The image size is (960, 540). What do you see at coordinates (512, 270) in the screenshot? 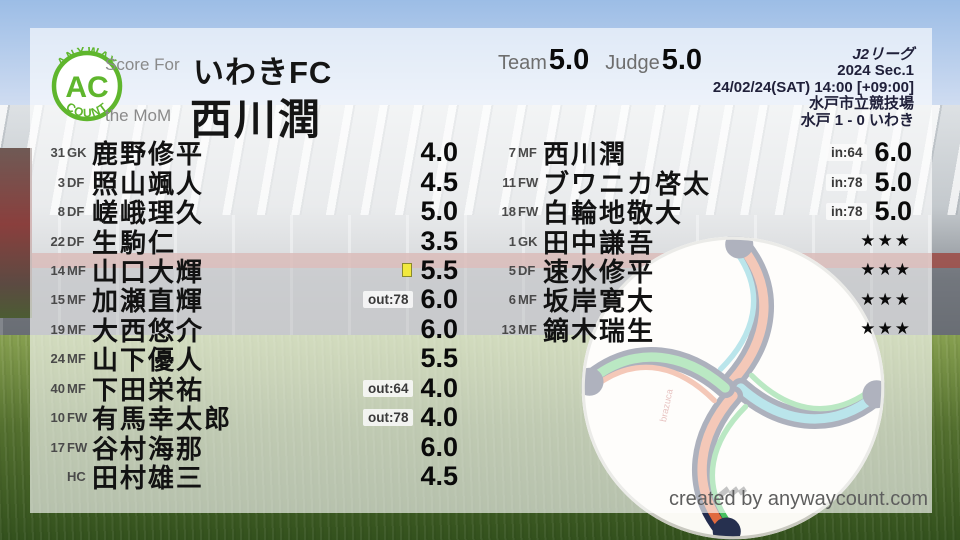
I see `shirt-number: 5` at bounding box center [512, 270].